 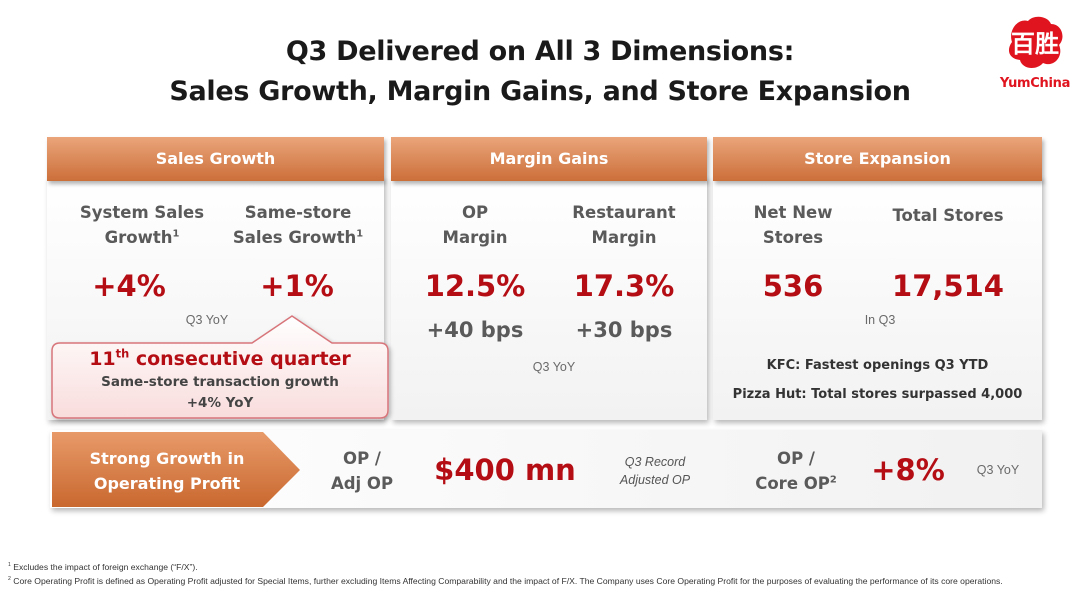 What do you see at coordinates (220, 358) in the screenshot?
I see `callout-headline: 11th consecutive quarter` at bounding box center [220, 358].